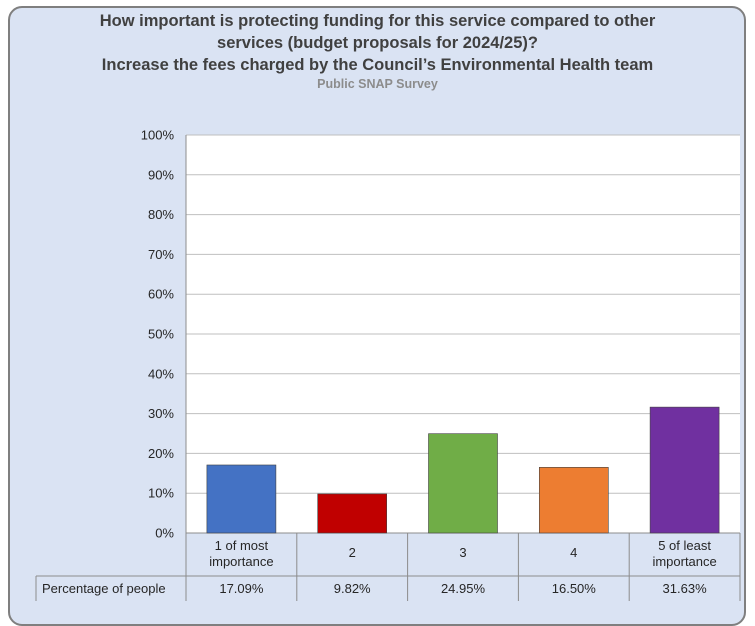  What do you see at coordinates (161, 453) in the screenshot?
I see `y-tick-label: 20%` at bounding box center [161, 453].